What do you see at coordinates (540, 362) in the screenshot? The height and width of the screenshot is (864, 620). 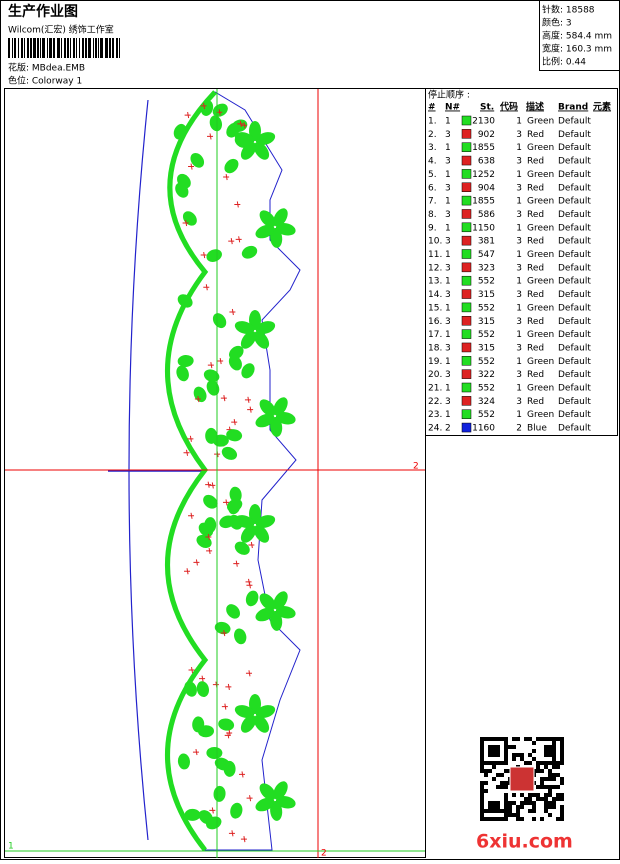 I see `description: Green` at bounding box center [540, 362].